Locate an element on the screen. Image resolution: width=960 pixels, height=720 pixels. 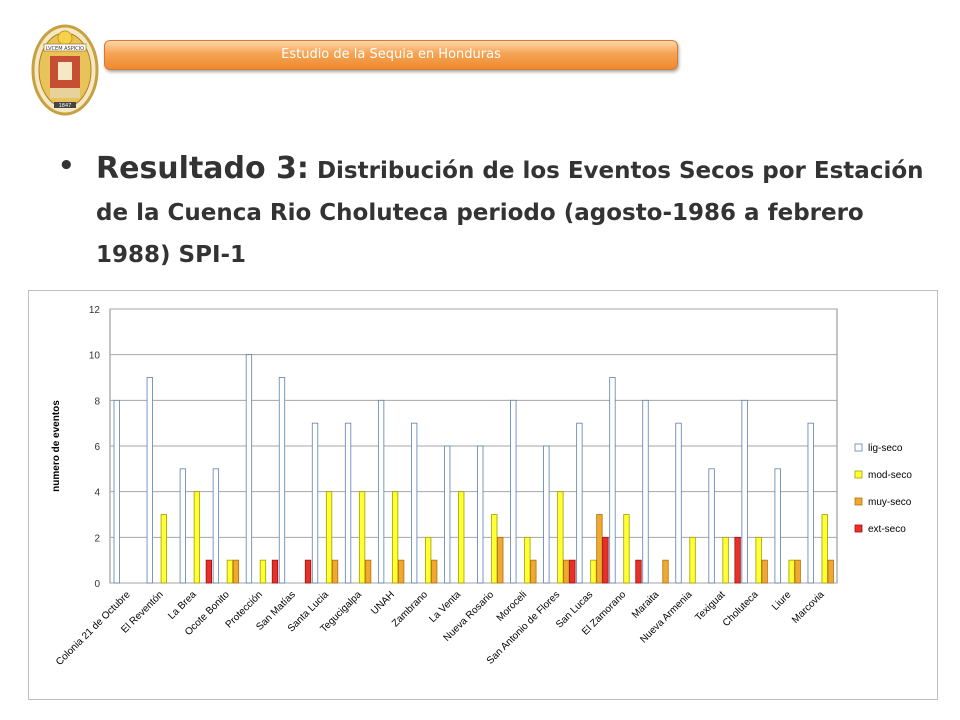
legend-label-ext-seco: ext-seco is located at coordinates (887, 529).